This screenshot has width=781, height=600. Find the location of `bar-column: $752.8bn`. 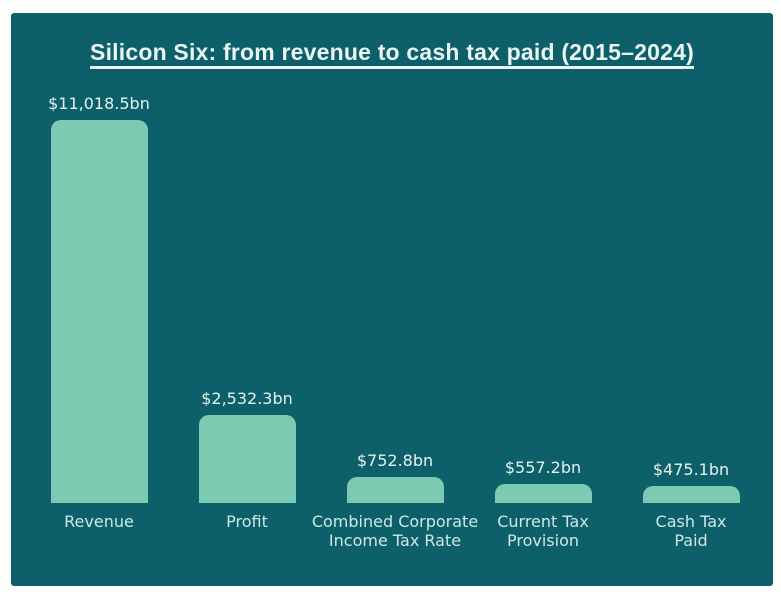

bar-column: $752.8bn is located at coordinates (395, 477).